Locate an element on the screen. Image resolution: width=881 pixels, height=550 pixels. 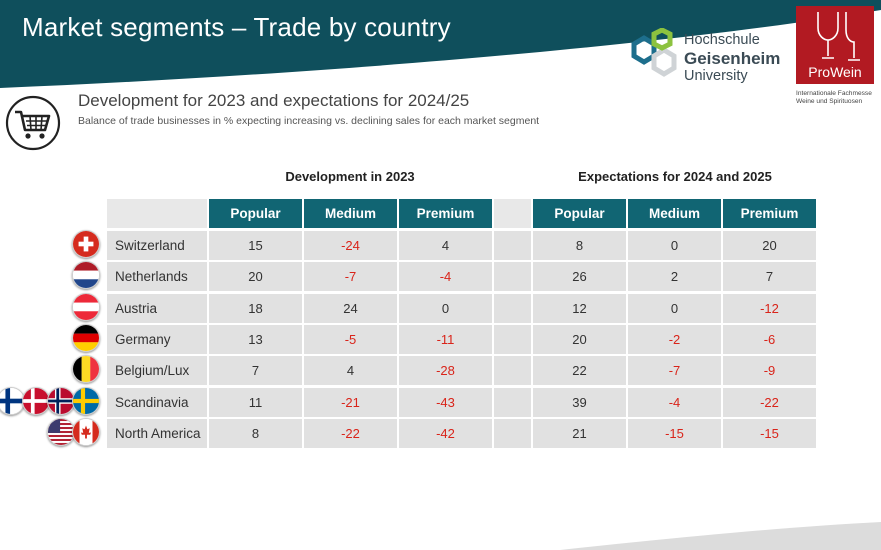
country-name: Switzerland is located at coordinates (157, 245).